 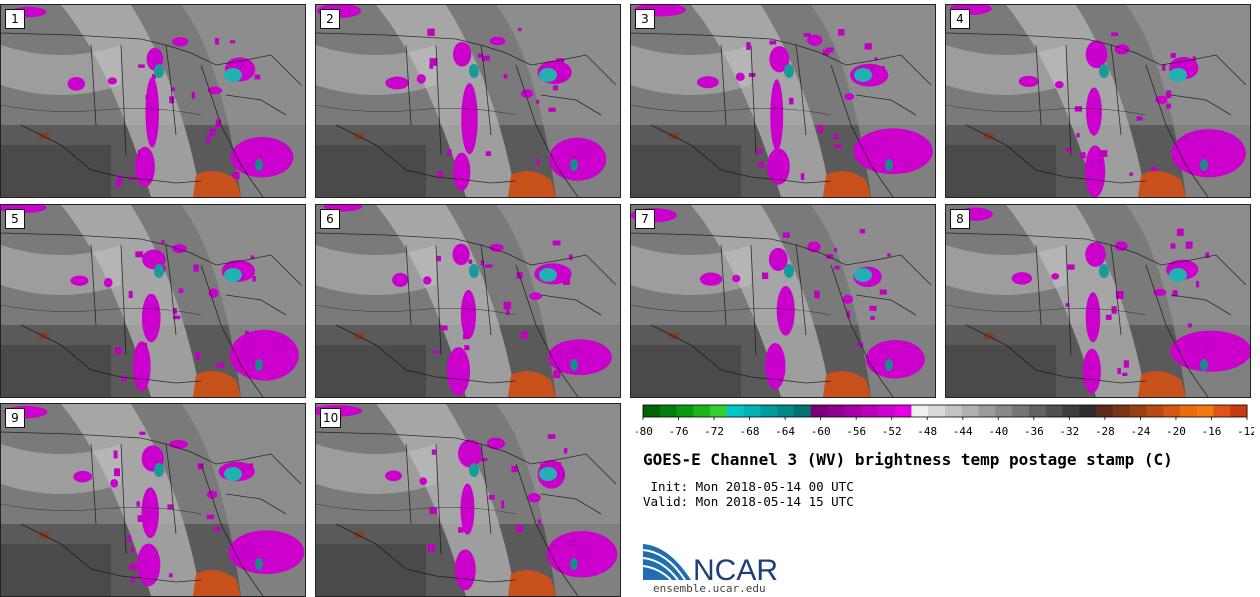 I want to click on colorbar-tick-label: -12, so click(x=1245, y=431).